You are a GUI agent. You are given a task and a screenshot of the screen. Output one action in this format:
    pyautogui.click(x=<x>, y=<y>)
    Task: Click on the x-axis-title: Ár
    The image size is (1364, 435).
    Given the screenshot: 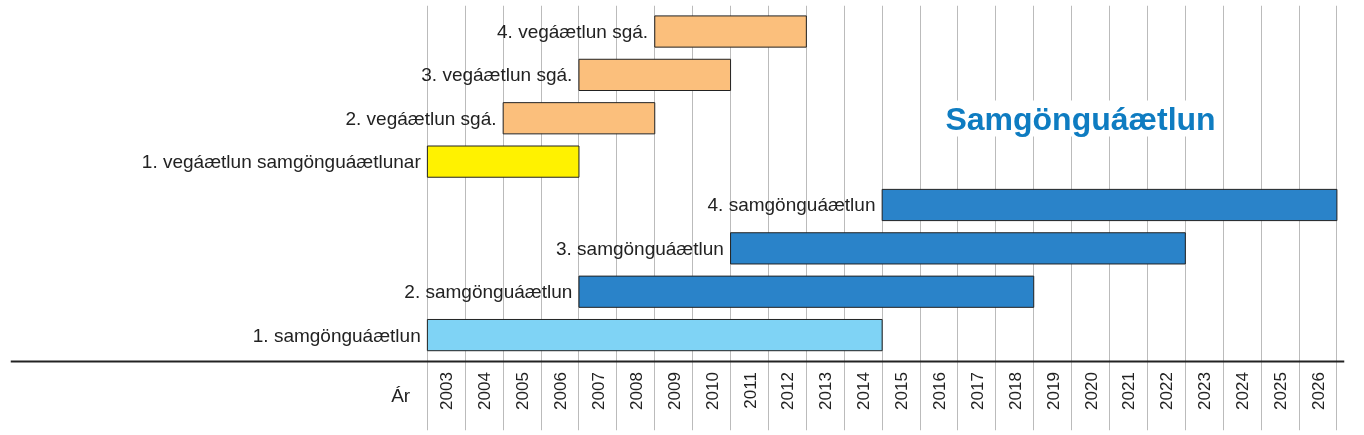 What is the action you would take?
    pyautogui.click(x=401, y=396)
    